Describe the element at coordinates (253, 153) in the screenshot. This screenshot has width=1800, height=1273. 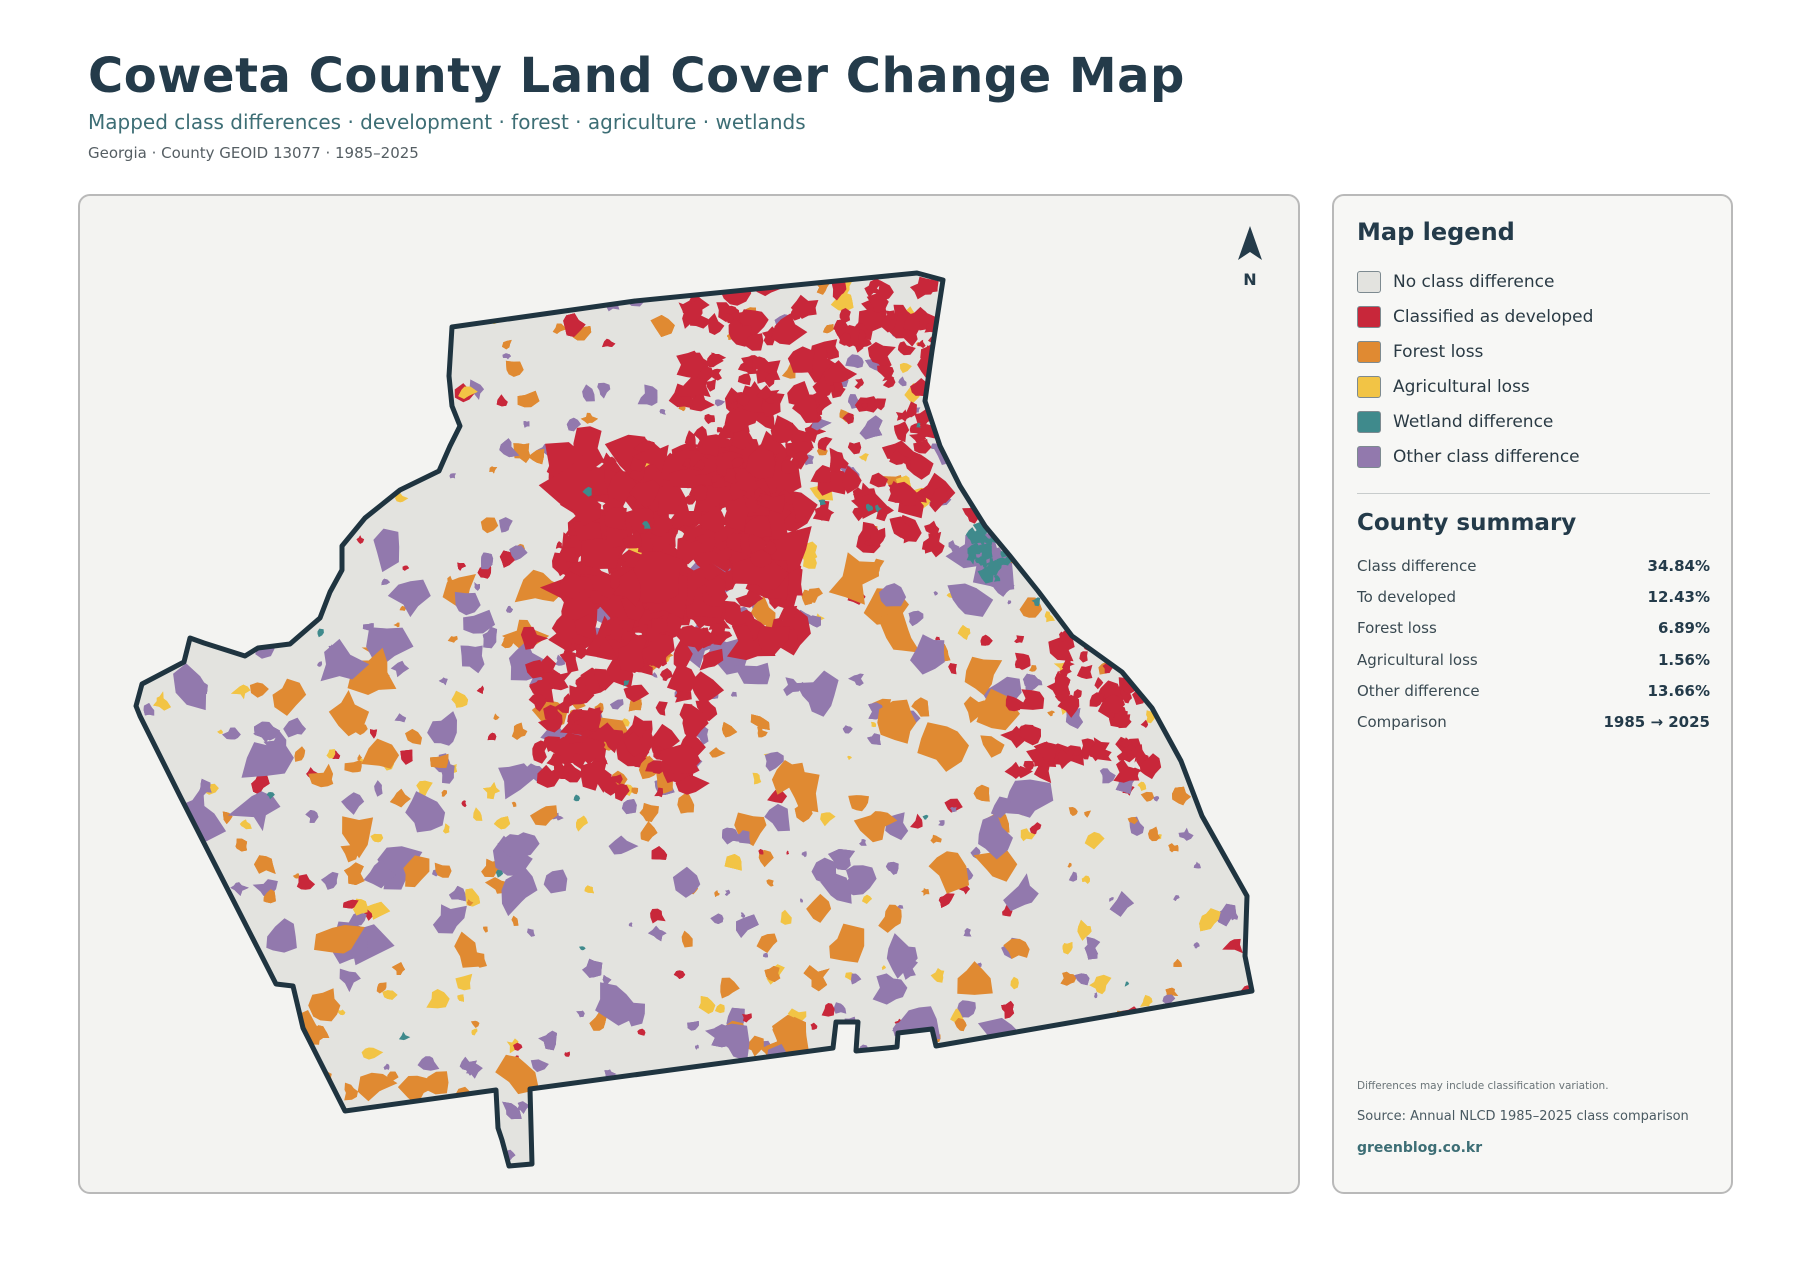
I see `page-meta: Georgia · County GEOID 13077 · 1985–2025` at that location.